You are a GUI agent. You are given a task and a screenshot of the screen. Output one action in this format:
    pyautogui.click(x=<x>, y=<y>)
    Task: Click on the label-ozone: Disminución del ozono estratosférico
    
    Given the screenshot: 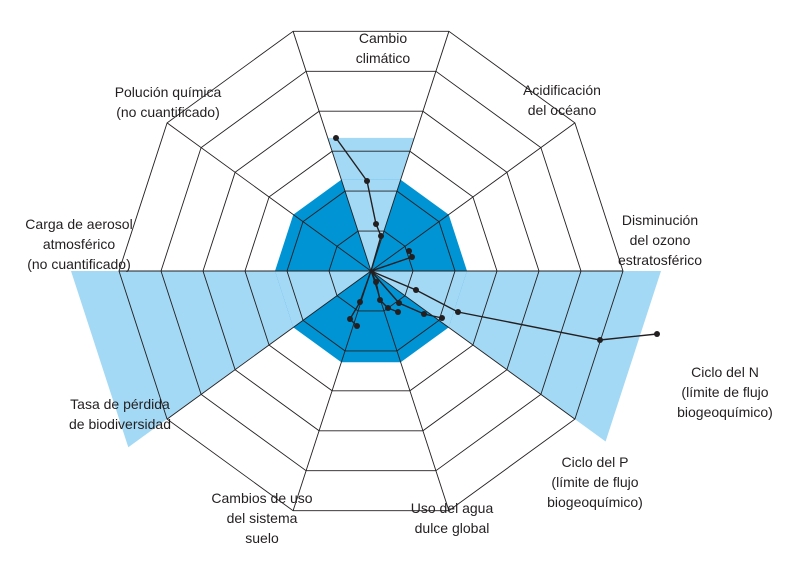 What is the action you would take?
    pyautogui.click(x=660, y=240)
    